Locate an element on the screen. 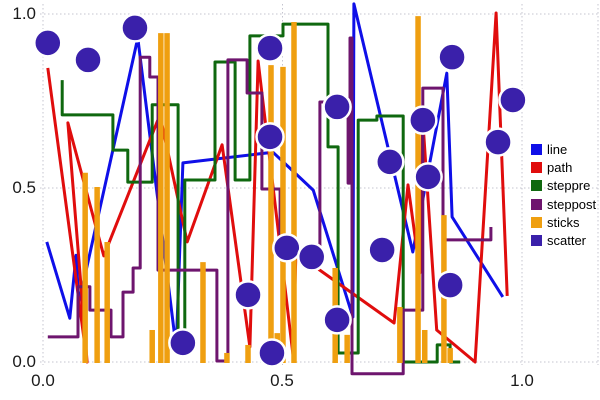  y-tick-label-0.0: 0.0 is located at coordinates (24, 361).